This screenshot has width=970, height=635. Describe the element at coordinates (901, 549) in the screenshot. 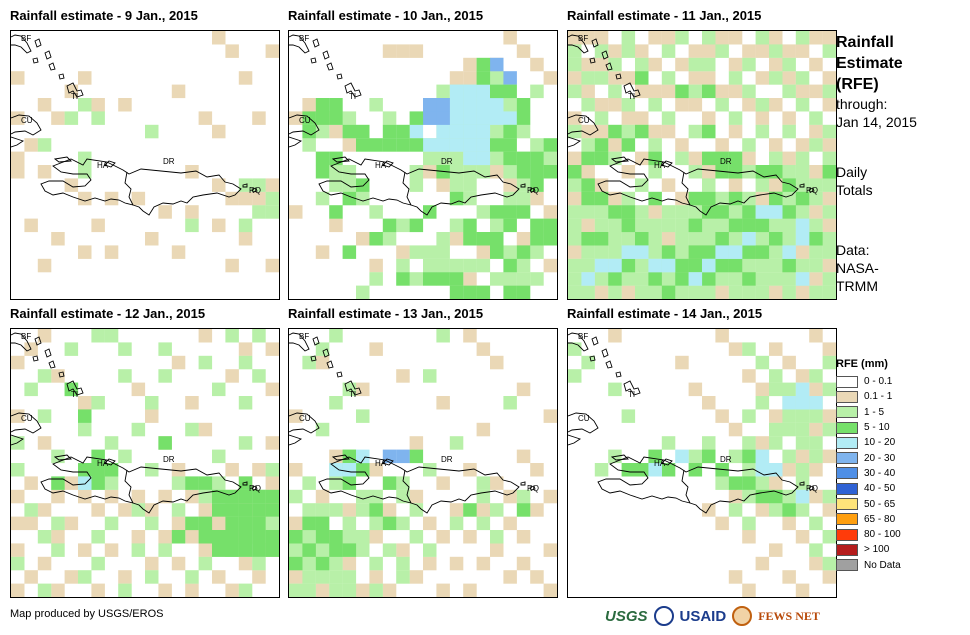

I see `legend-item: > 100` at that location.